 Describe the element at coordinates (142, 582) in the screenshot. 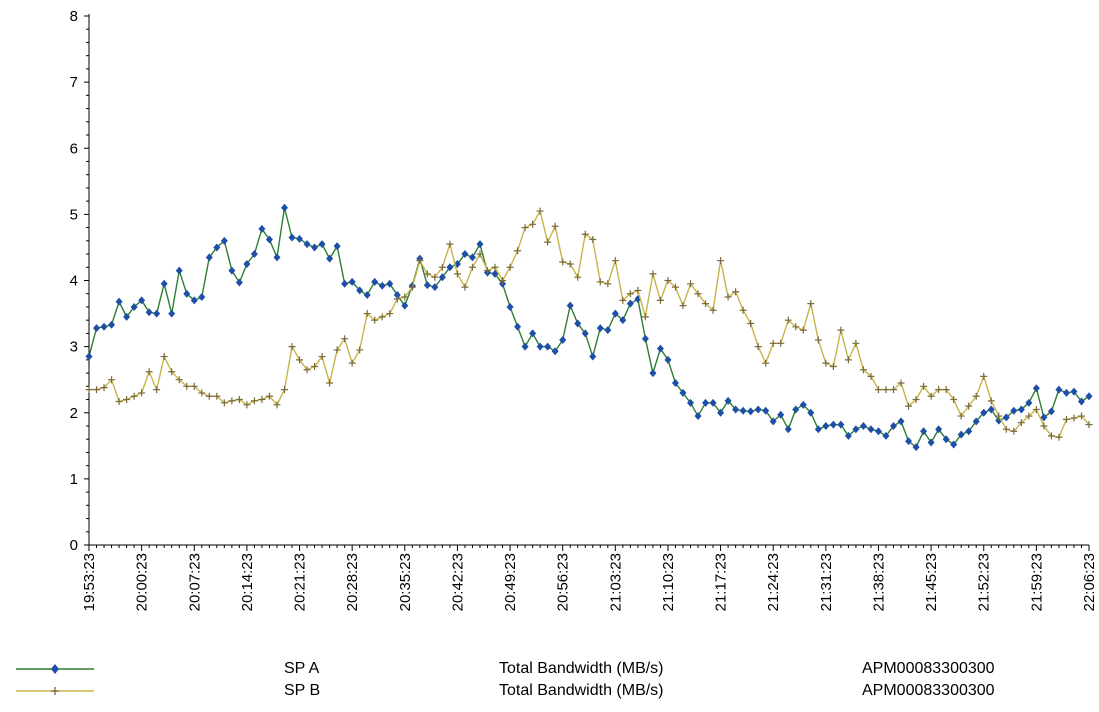

I see `x-tick-label: 20:00:23` at that location.